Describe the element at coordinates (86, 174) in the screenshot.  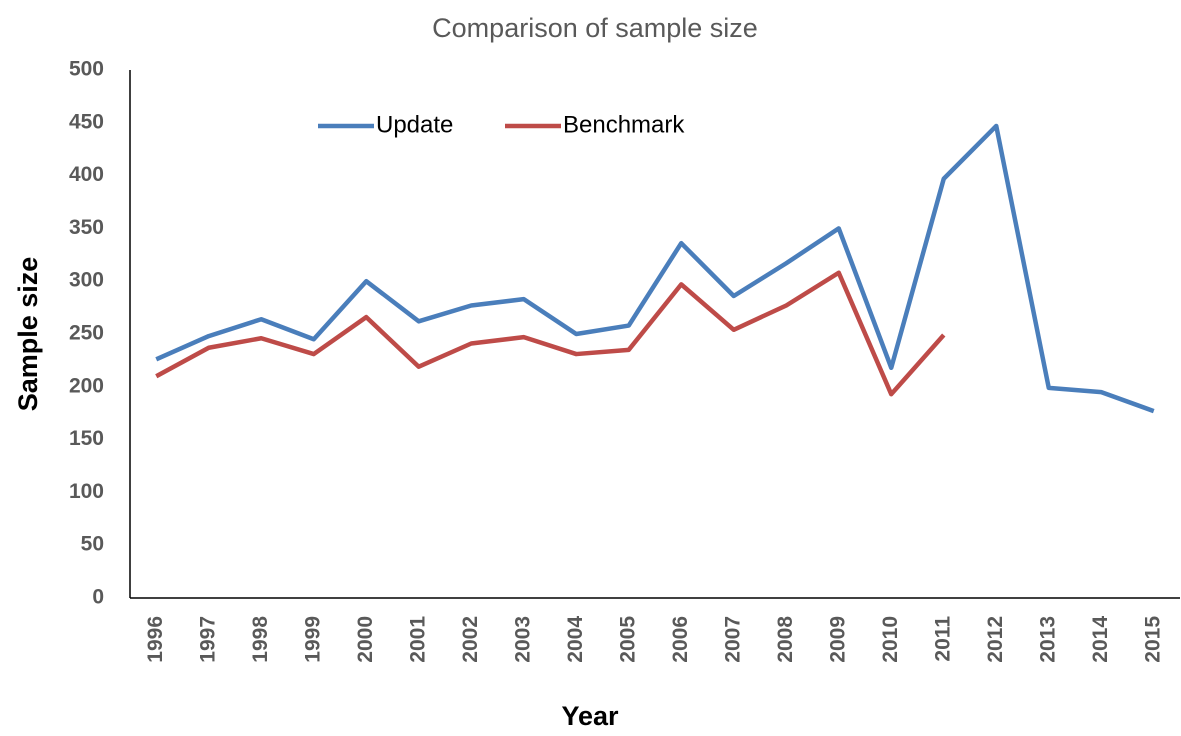
I see `y-tick-label: 400` at that location.